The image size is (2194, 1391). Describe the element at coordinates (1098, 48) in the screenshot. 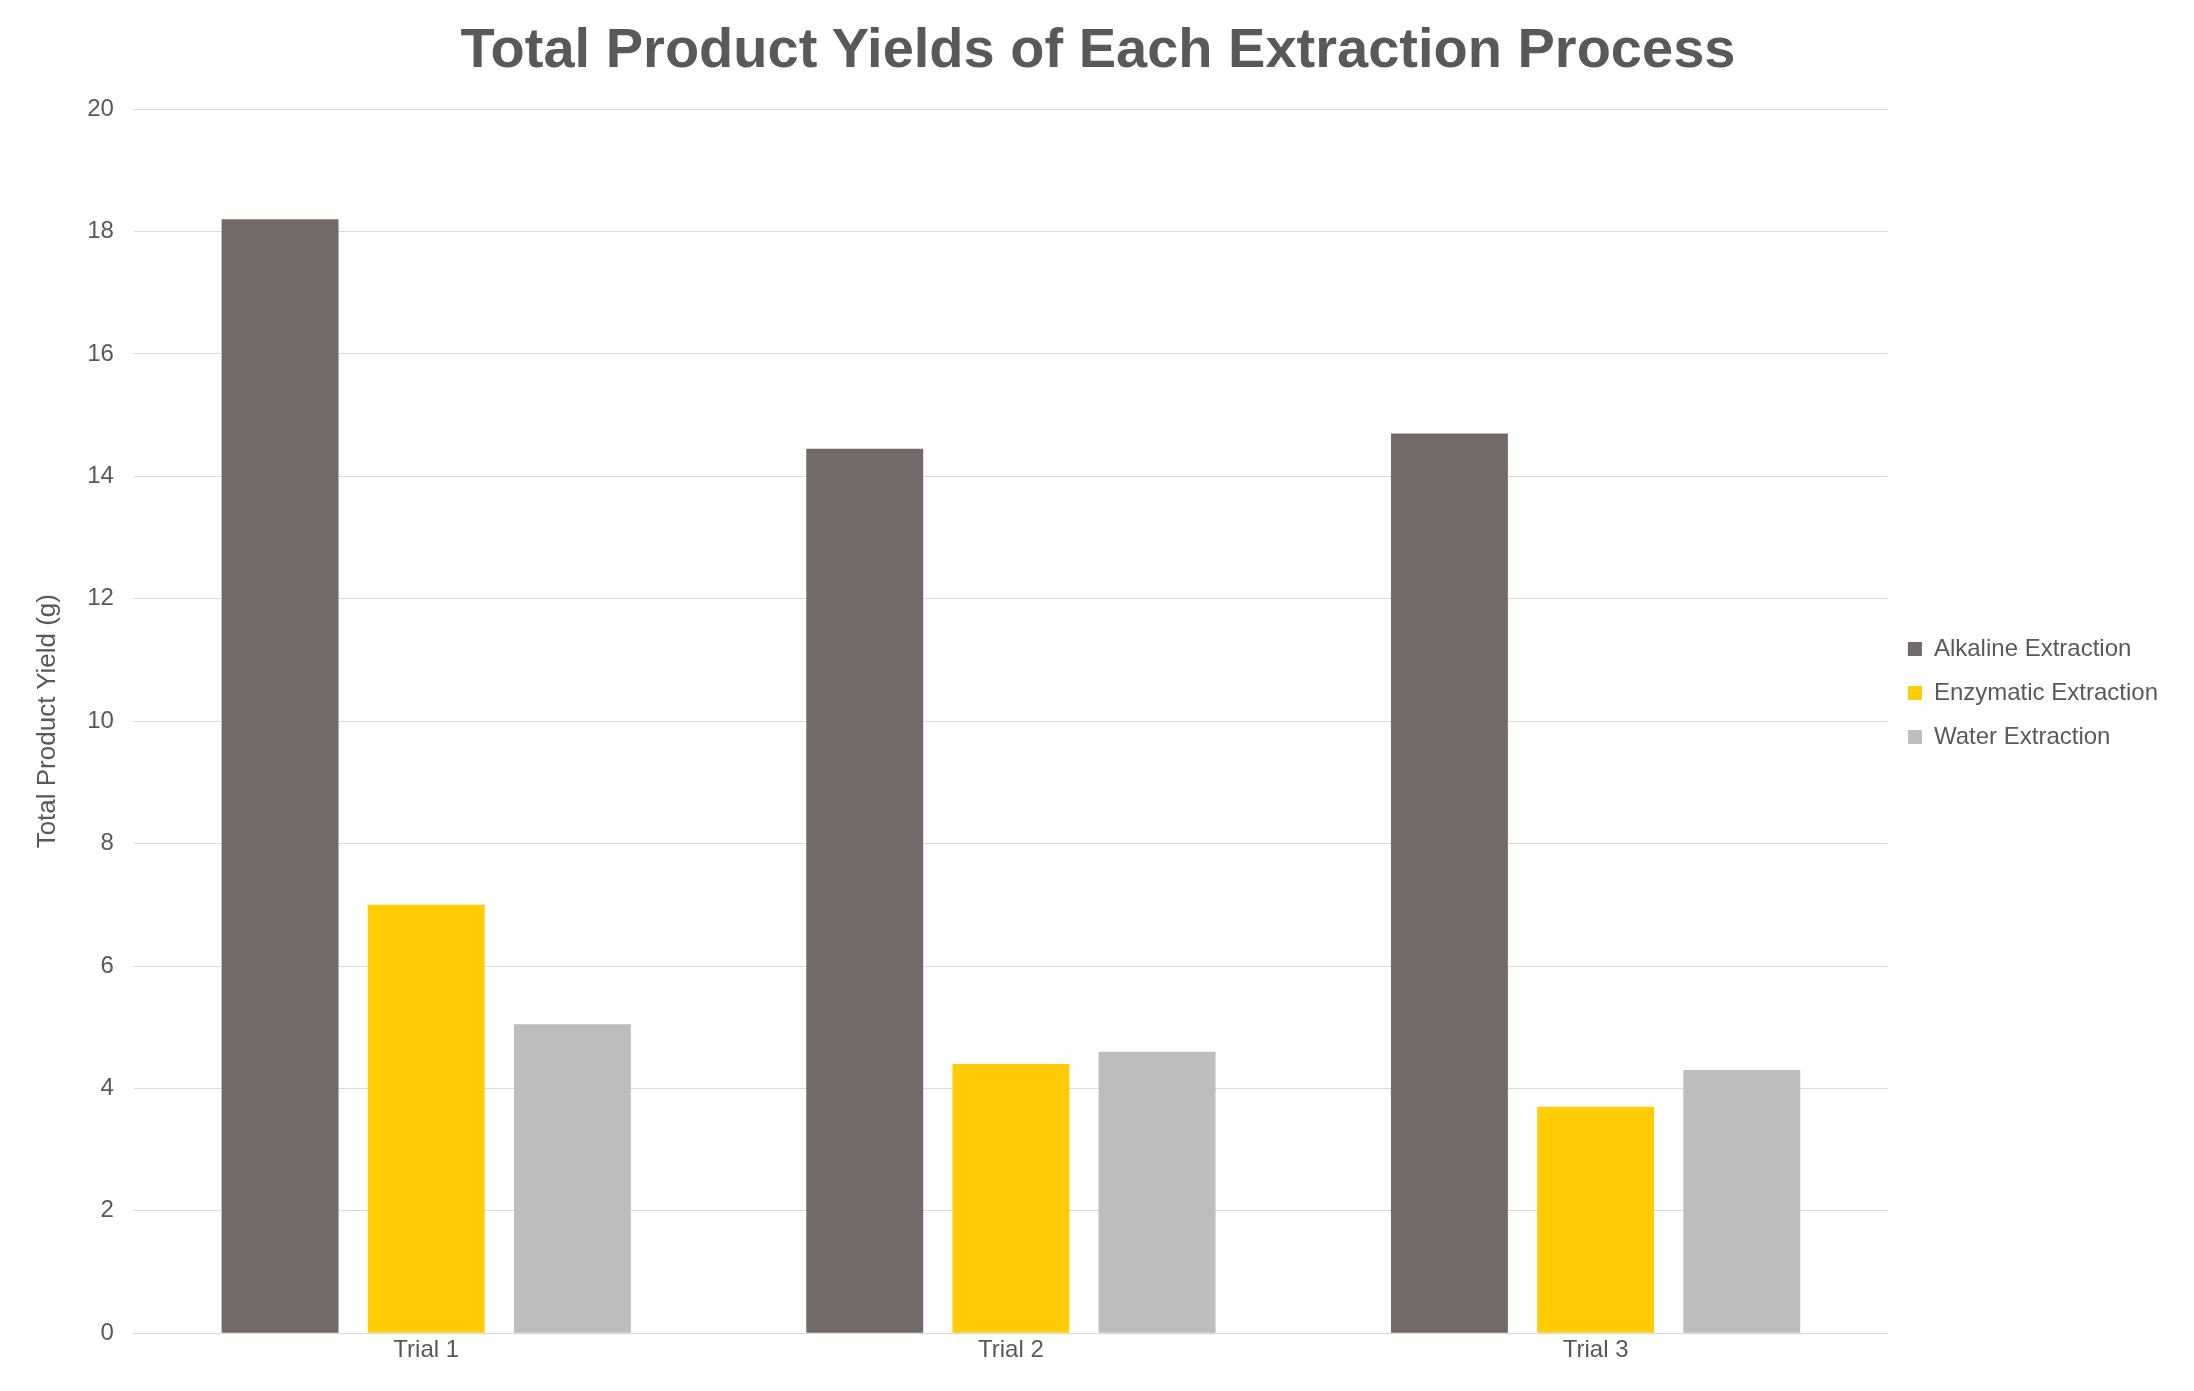

I see `chart-title: Total Product Yields of Each Extraction Process` at that location.